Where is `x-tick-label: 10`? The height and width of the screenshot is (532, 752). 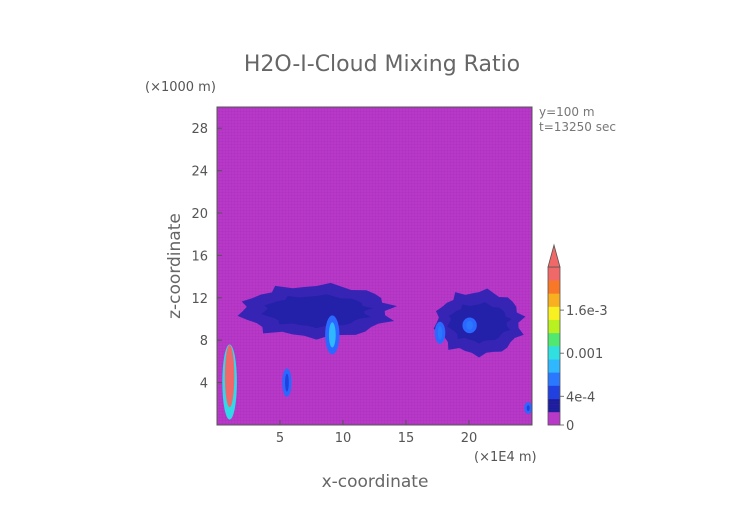
x-tick-label: 10 is located at coordinates (343, 438).